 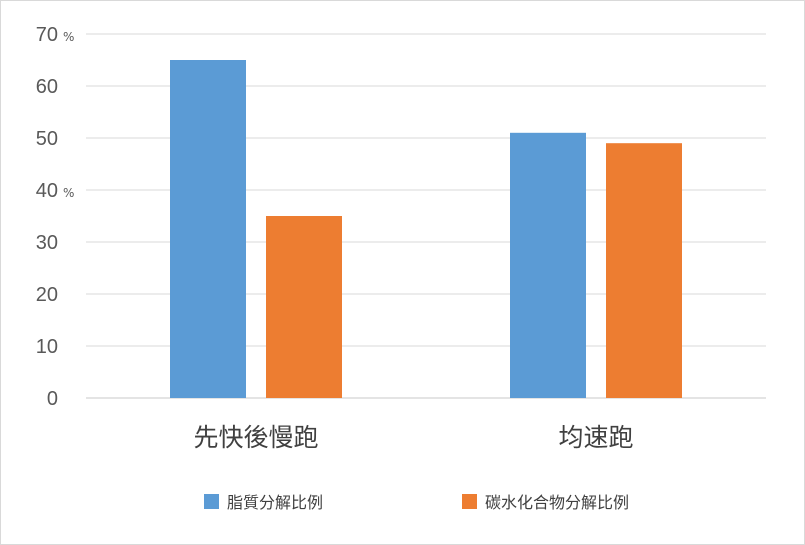 I want to click on y-tick-label: 40, so click(x=47, y=191).